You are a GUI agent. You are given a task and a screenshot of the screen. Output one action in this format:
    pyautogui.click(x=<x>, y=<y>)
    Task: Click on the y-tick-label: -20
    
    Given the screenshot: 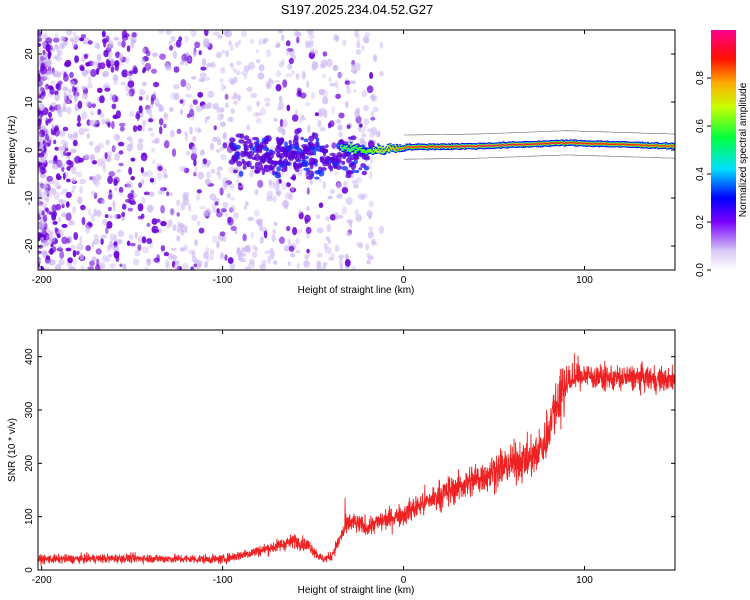 What is the action you would take?
    pyautogui.click(x=29, y=245)
    